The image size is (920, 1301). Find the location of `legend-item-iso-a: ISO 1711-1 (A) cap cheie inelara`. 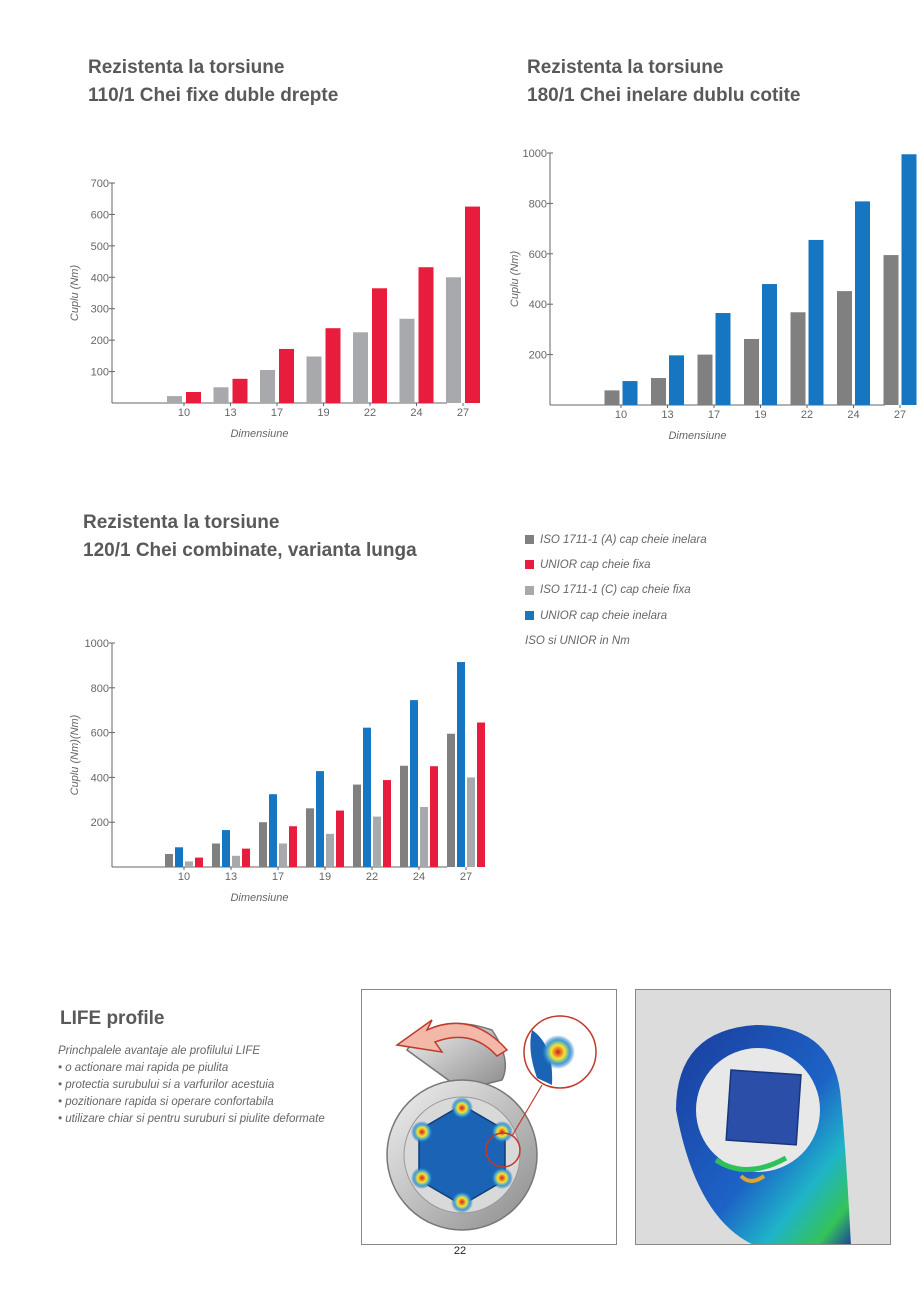

legend-item-iso-a: ISO 1711-1 (A) cap cheie inelara is located at coordinates (616, 539).